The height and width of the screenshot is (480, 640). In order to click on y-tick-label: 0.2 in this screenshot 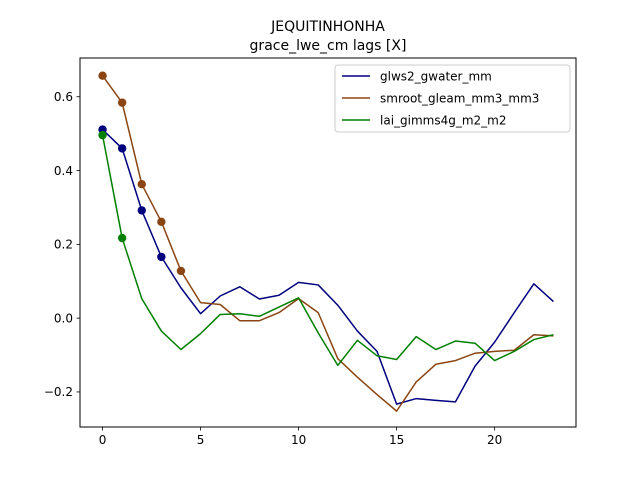, I will do `click(63, 245)`.